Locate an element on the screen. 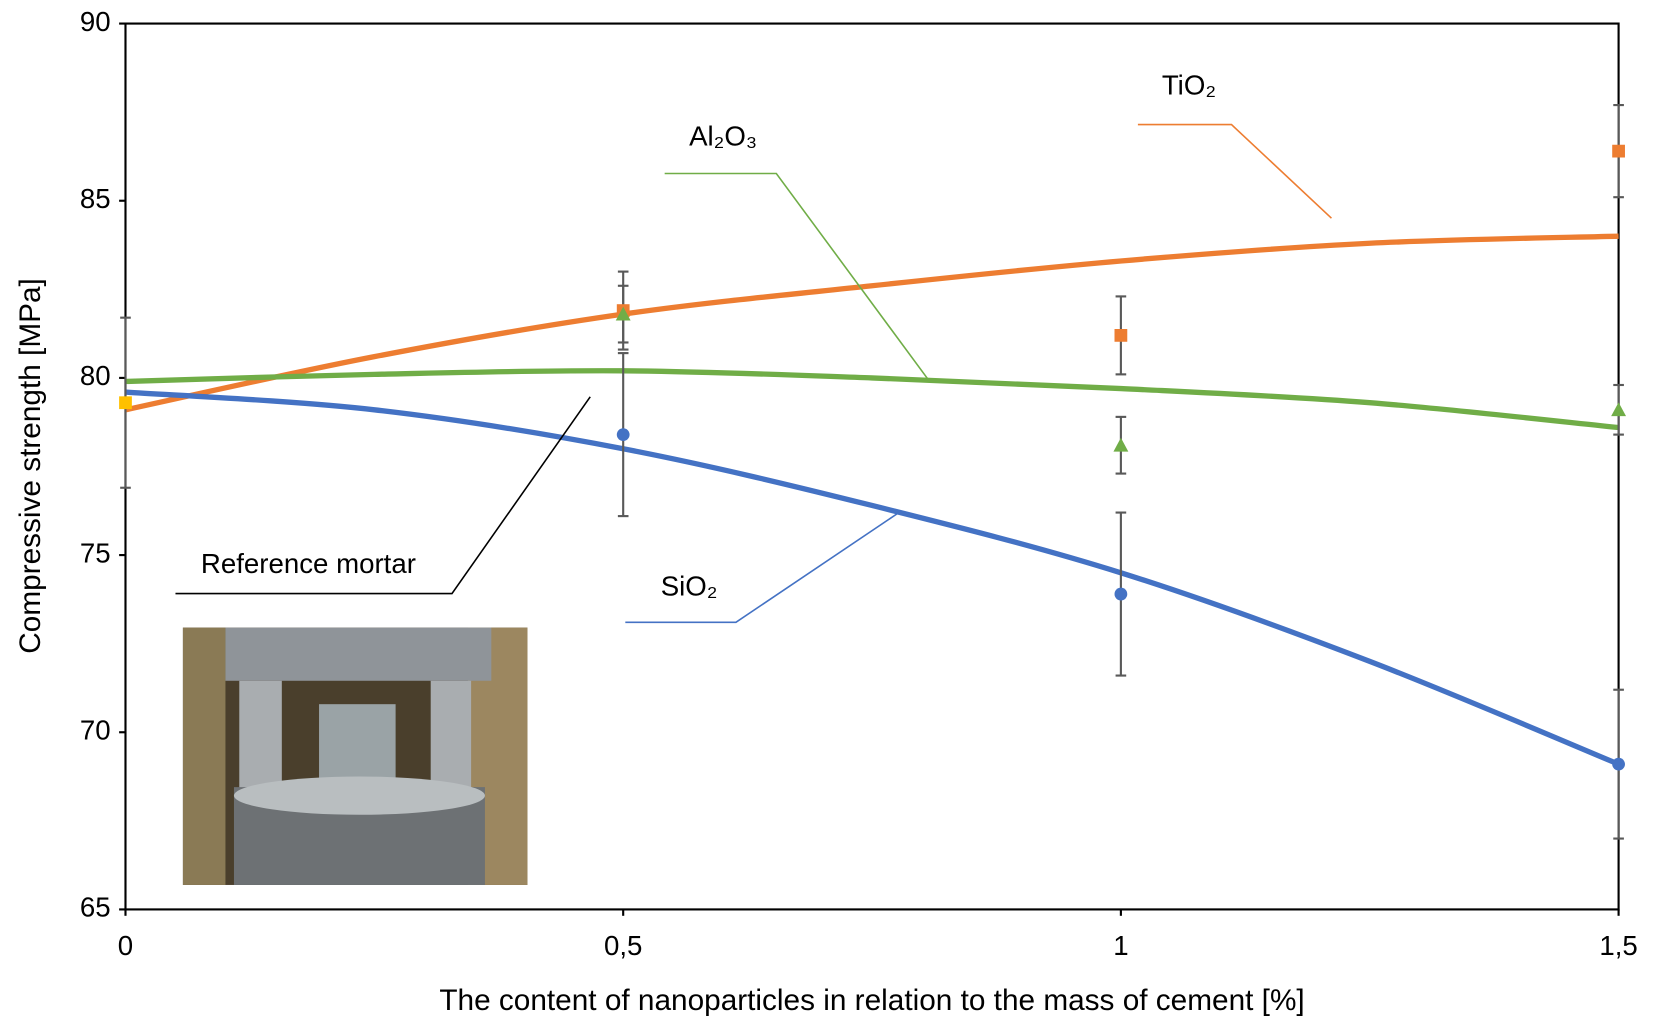 The height and width of the screenshot is (1017, 1659). photo-inset is located at coordinates (355, 756).